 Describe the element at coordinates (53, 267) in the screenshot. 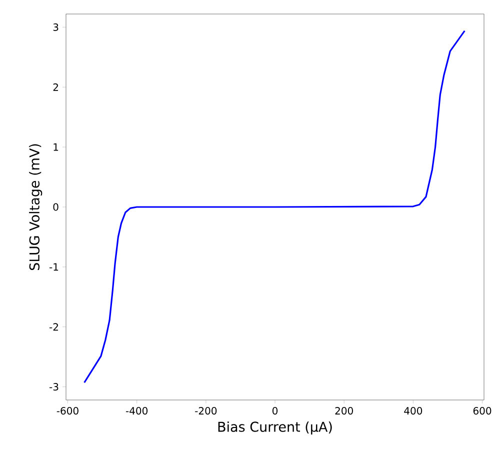

I see `y-tick-label: -1` at that location.